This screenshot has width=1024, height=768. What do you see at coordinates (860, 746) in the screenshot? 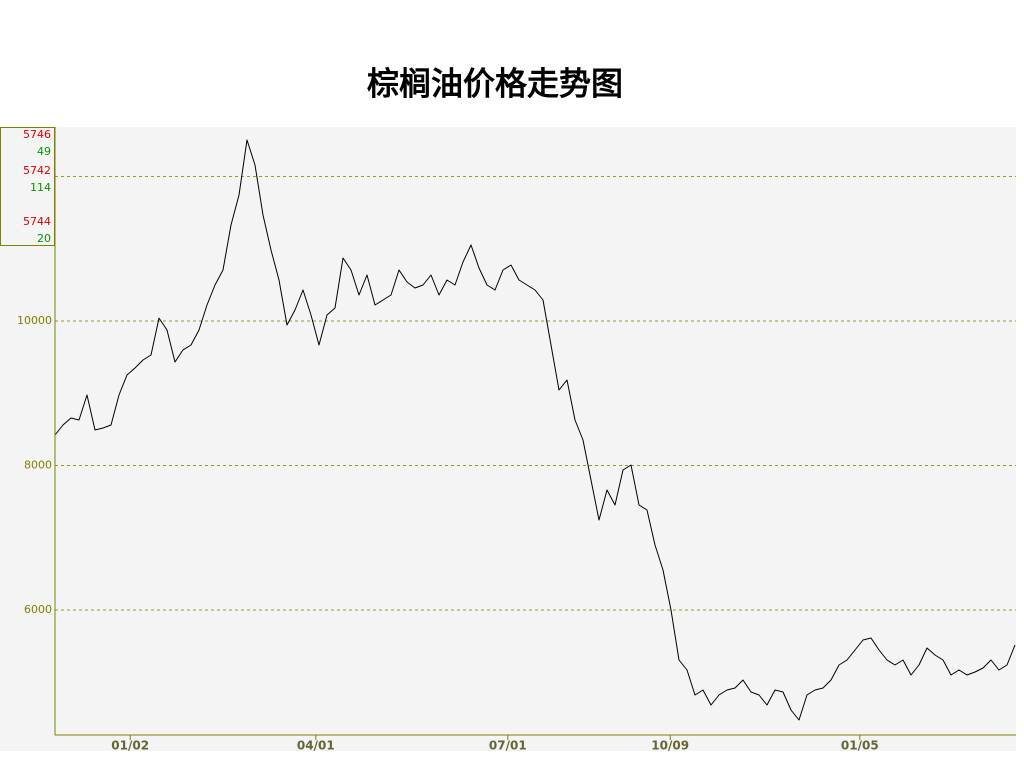
I see `x-tick-label: 01/05` at bounding box center [860, 746].